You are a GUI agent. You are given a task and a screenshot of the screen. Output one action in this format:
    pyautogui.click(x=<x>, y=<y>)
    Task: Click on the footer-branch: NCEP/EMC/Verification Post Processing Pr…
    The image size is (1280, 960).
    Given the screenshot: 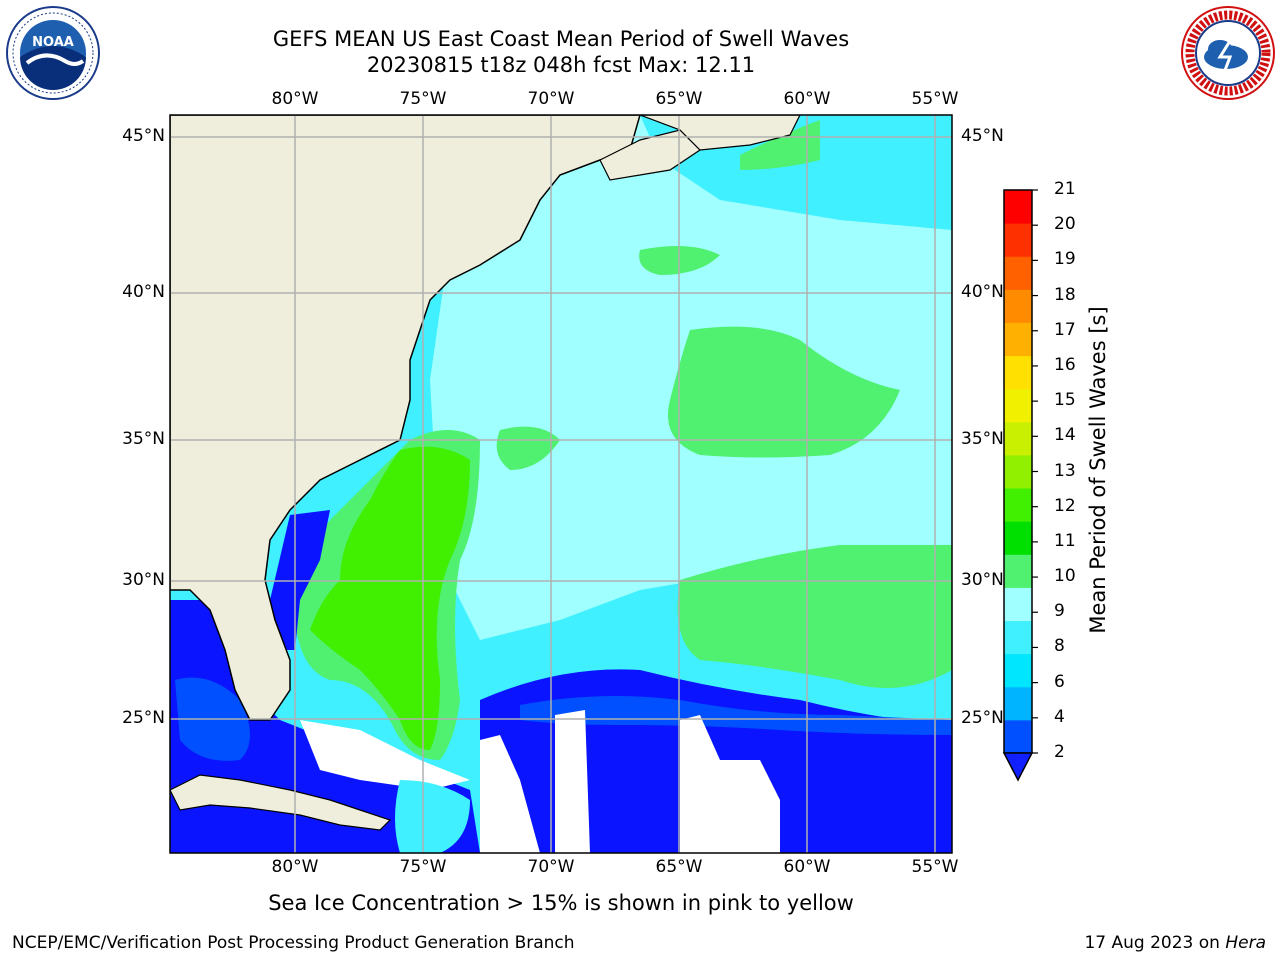 What is the action you would take?
    pyautogui.click(x=293, y=943)
    